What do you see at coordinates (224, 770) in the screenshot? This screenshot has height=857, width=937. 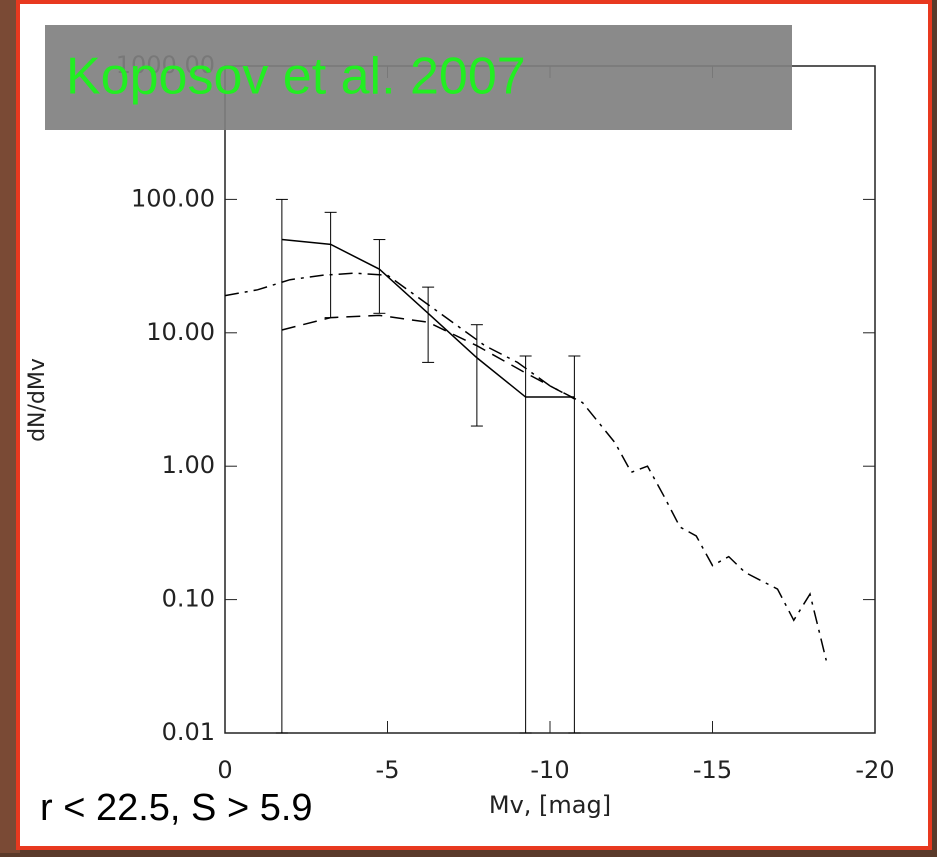 I see `x-tick-label: 0` at bounding box center [224, 770].